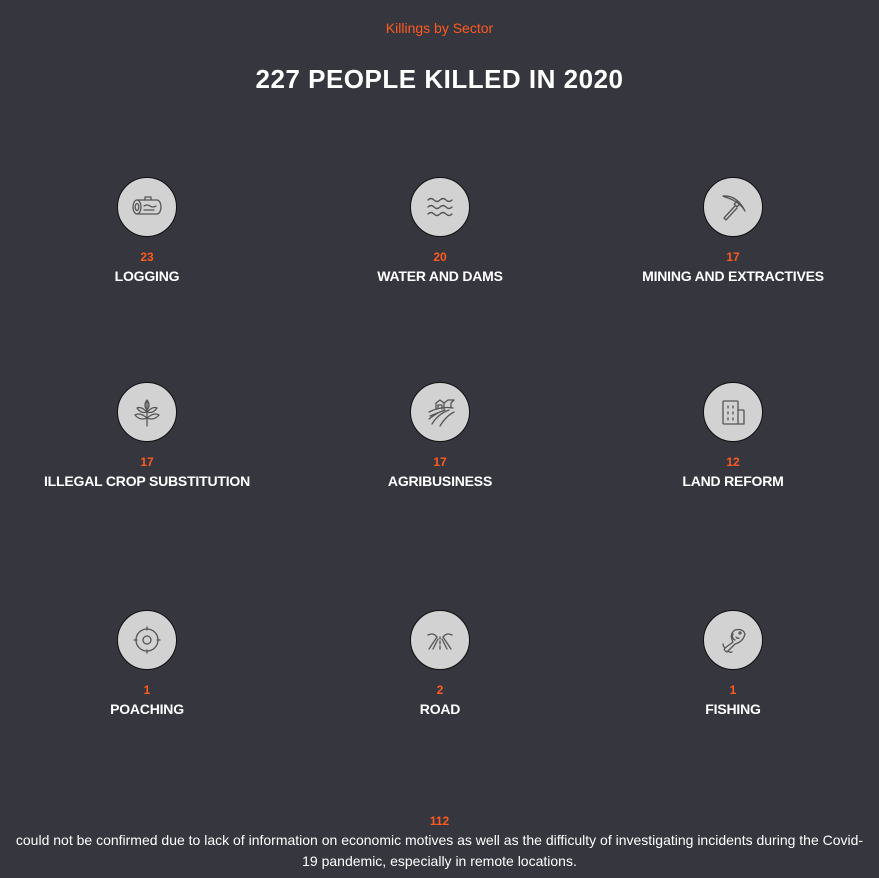 The image size is (879, 878). Describe the element at coordinates (733, 462) in the screenshot. I see `sector-count: 12` at that location.